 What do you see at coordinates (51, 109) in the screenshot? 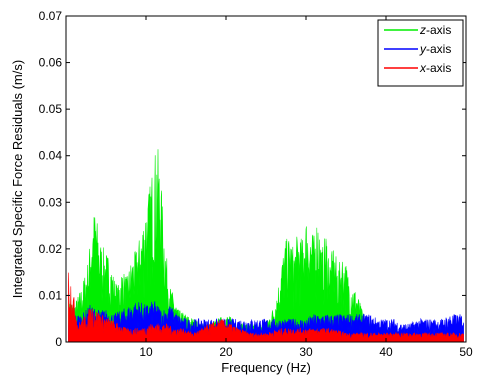
I see `y-tick-label: 0.05` at bounding box center [51, 109].